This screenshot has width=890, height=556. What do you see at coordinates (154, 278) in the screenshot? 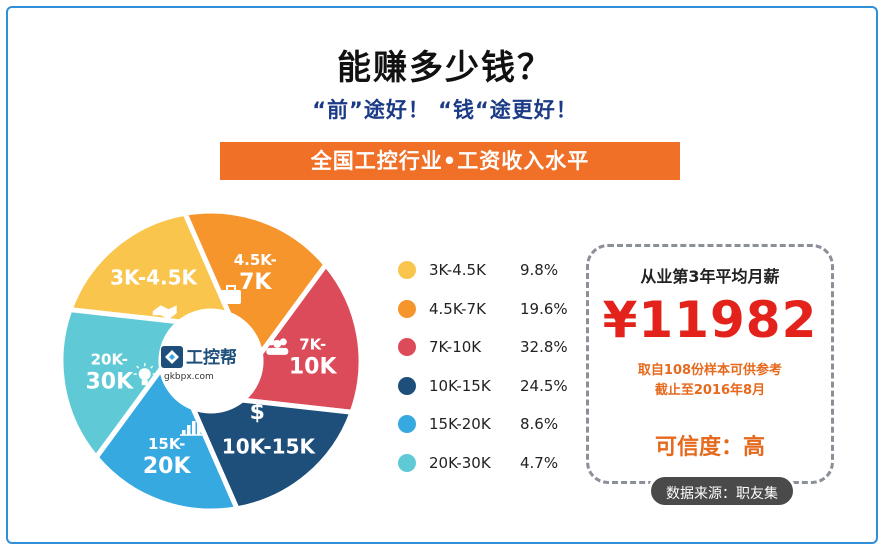
I see `segment-label: 3K-4.5K` at bounding box center [154, 278].